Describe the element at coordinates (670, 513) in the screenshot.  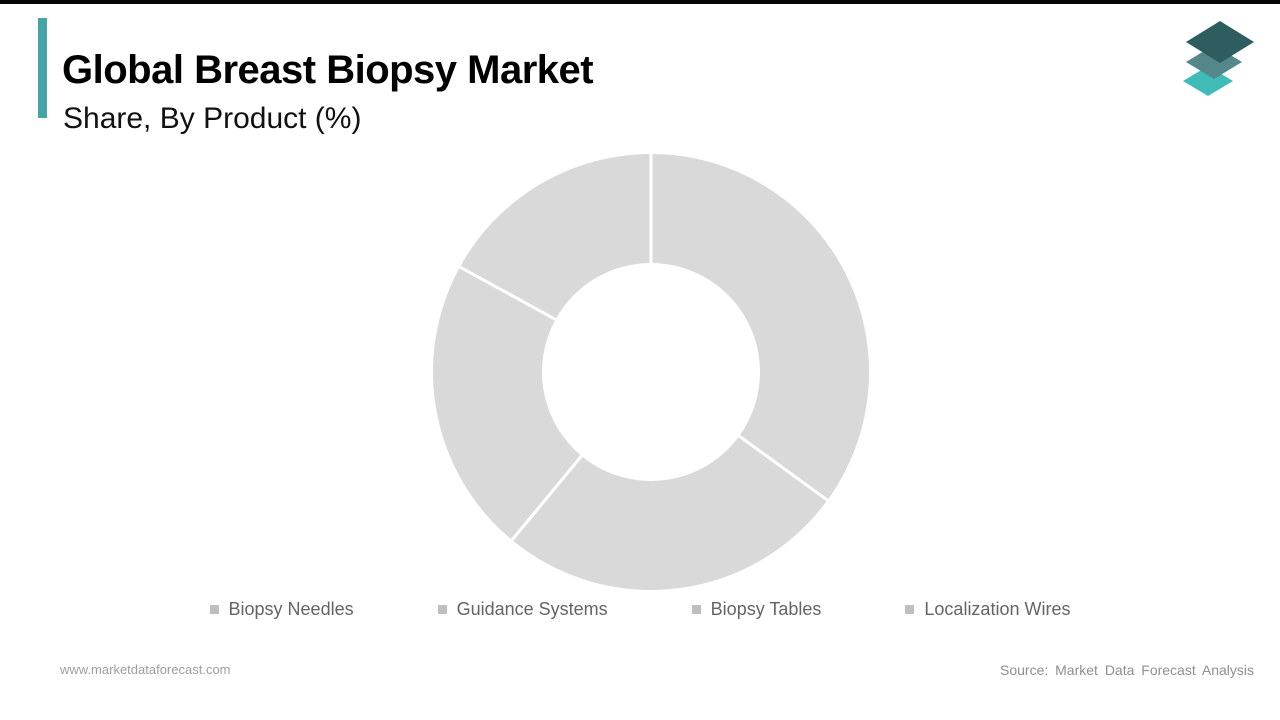
I see `donut-slice-guidance-systems` at that location.